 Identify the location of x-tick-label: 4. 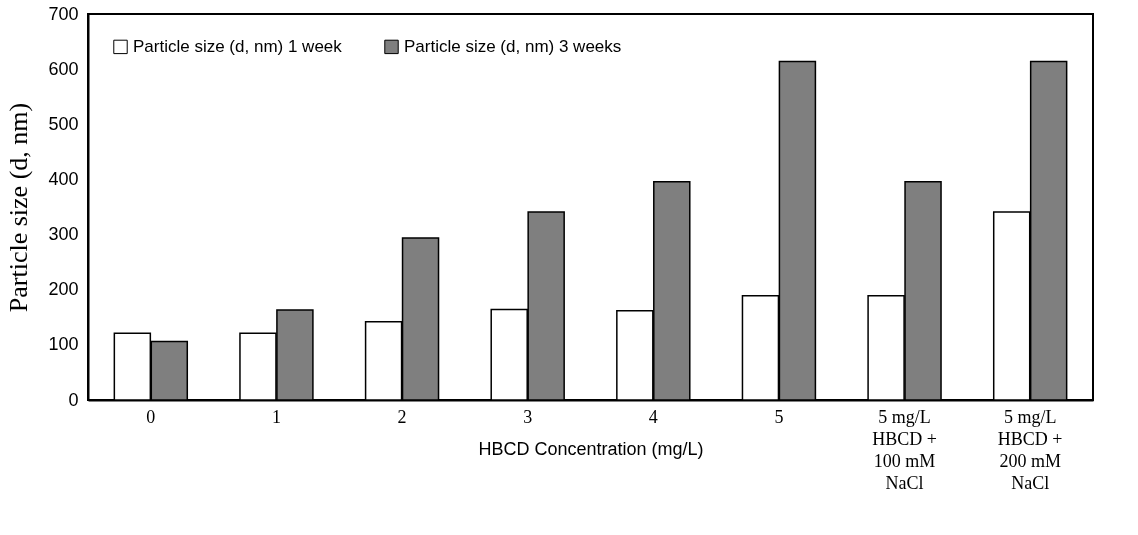
(653, 416).